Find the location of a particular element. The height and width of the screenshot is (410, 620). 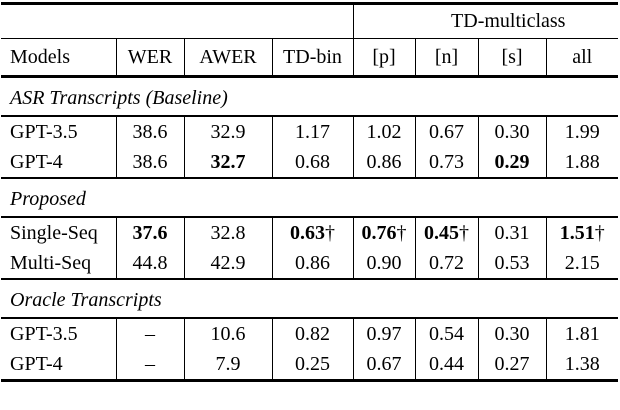

metric-value: 10.6 is located at coordinates (228, 333).